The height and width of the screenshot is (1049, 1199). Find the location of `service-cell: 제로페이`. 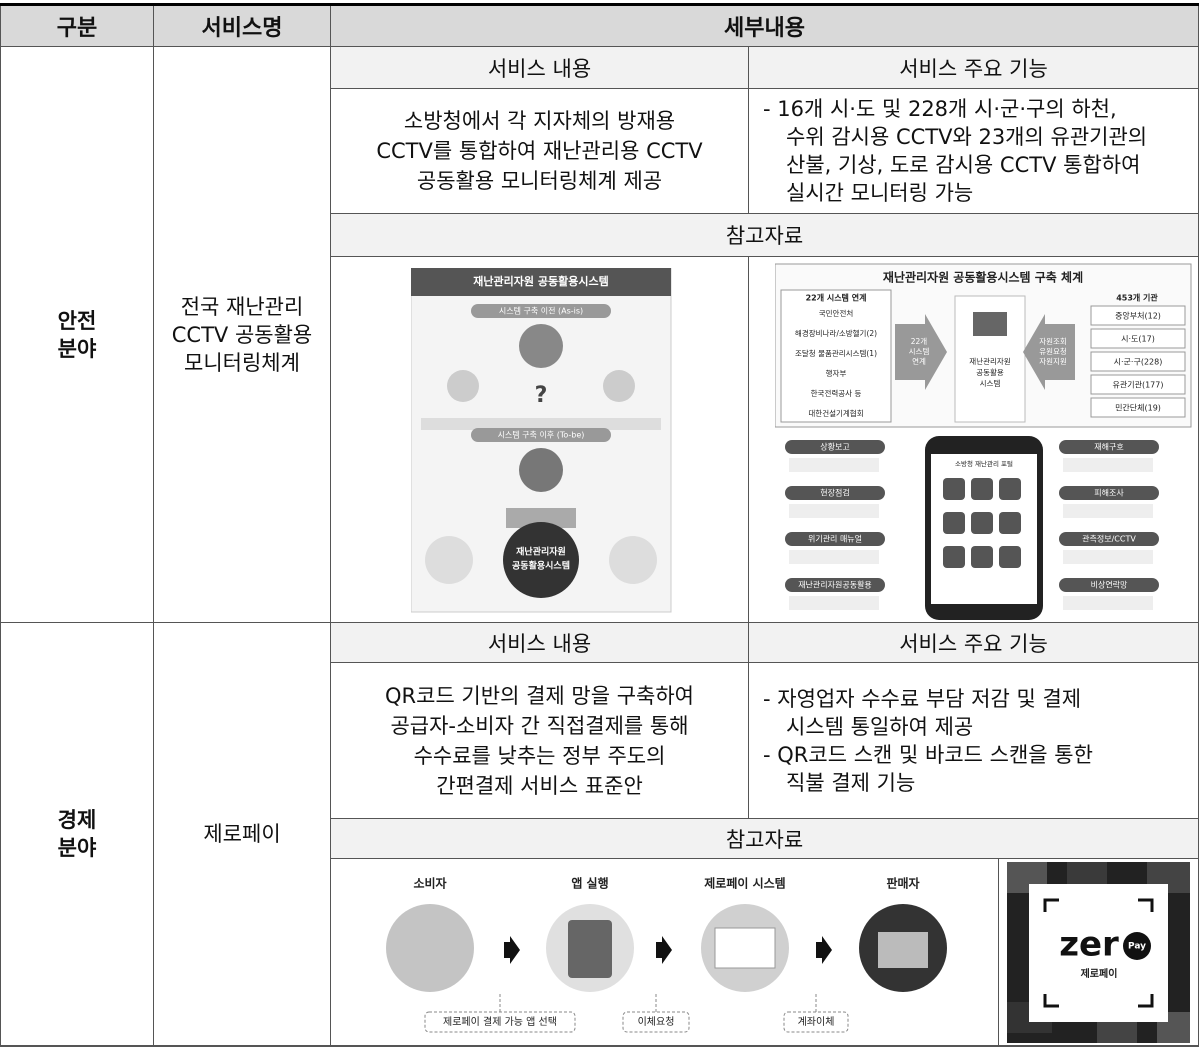

service-cell: 제로페이 is located at coordinates (242, 834).